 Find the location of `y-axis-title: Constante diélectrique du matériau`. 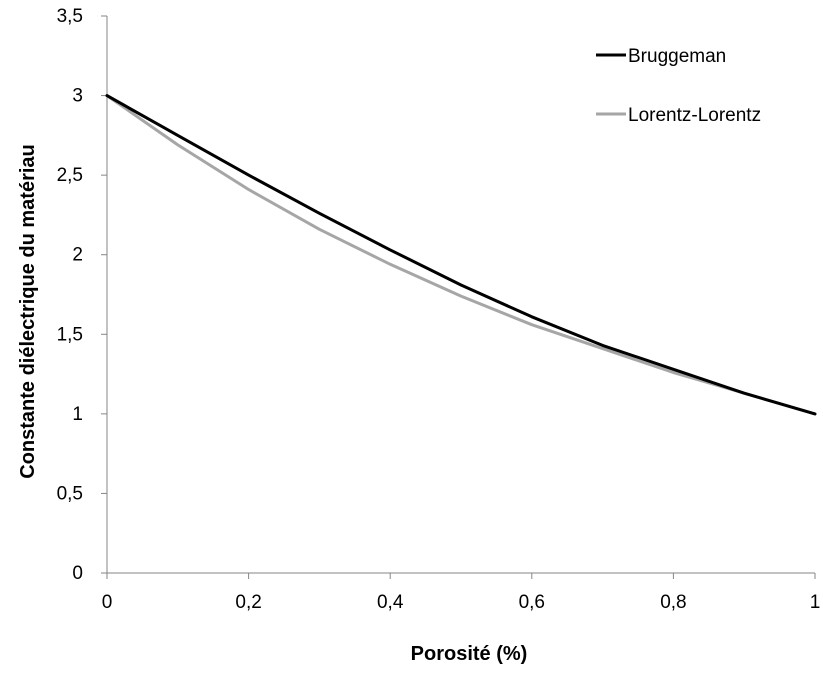

y-axis-title: Constante diélectrique du matériau is located at coordinates (28, 311).